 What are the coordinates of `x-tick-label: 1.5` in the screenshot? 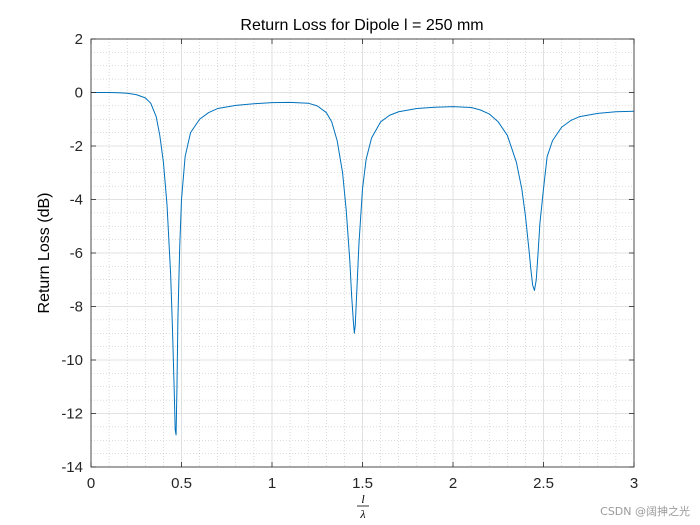 It's located at (362, 483).